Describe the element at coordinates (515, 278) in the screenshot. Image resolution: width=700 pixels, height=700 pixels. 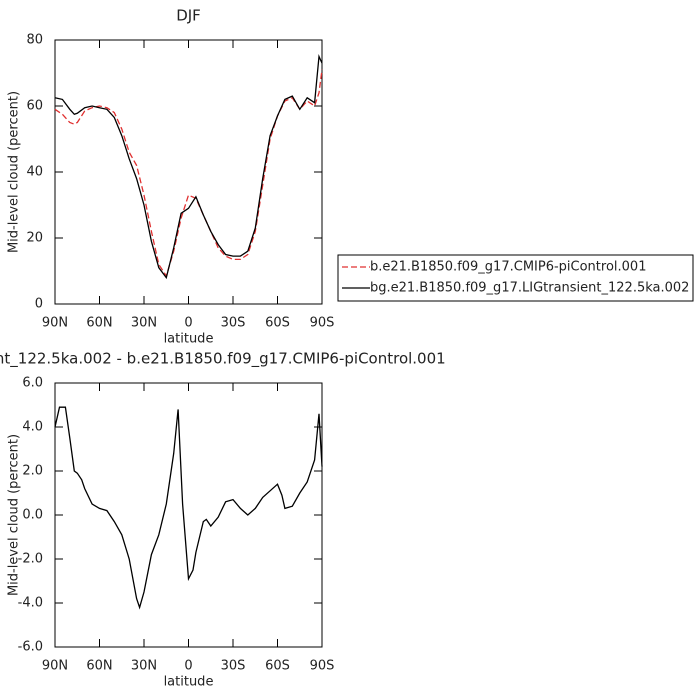
I see `legend-box` at that location.